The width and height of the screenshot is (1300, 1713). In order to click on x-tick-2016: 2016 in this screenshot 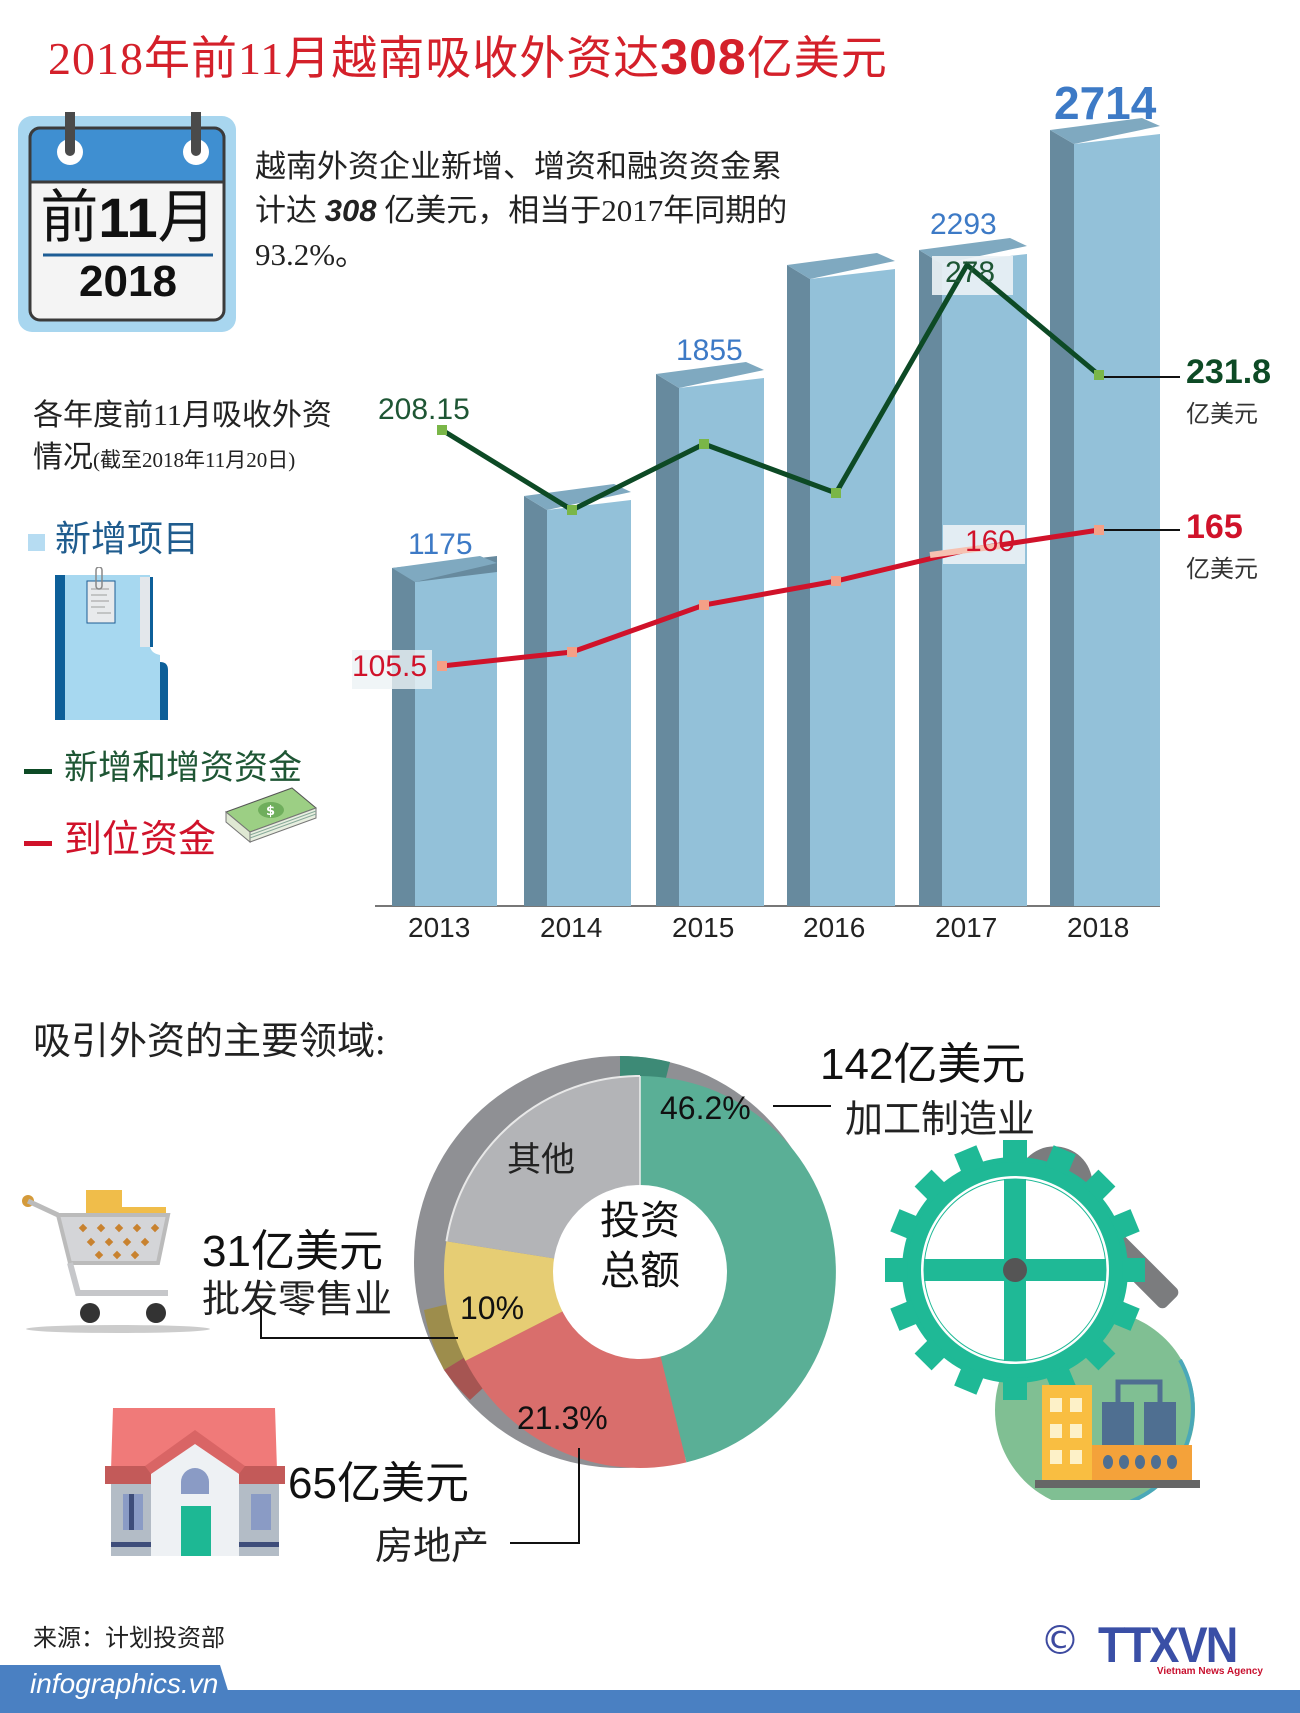, I will do `click(834, 927)`.